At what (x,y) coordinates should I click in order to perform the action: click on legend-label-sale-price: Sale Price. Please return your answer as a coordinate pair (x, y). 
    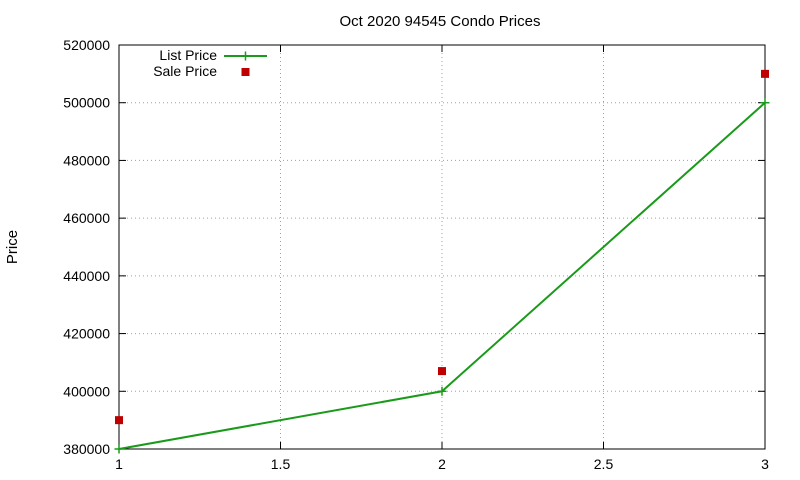
    Looking at the image, I should click on (185, 71).